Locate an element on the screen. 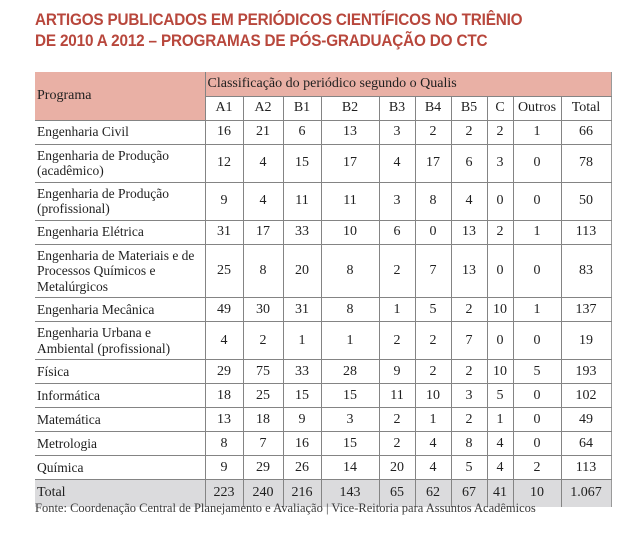  value-cell: 15 is located at coordinates (302, 163).